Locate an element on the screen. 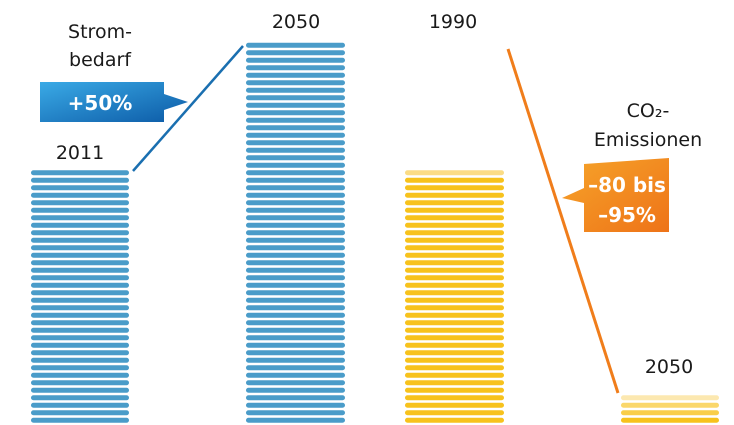 The width and height of the screenshot is (734, 425). bar-strom-2050 is located at coordinates (295, 232).